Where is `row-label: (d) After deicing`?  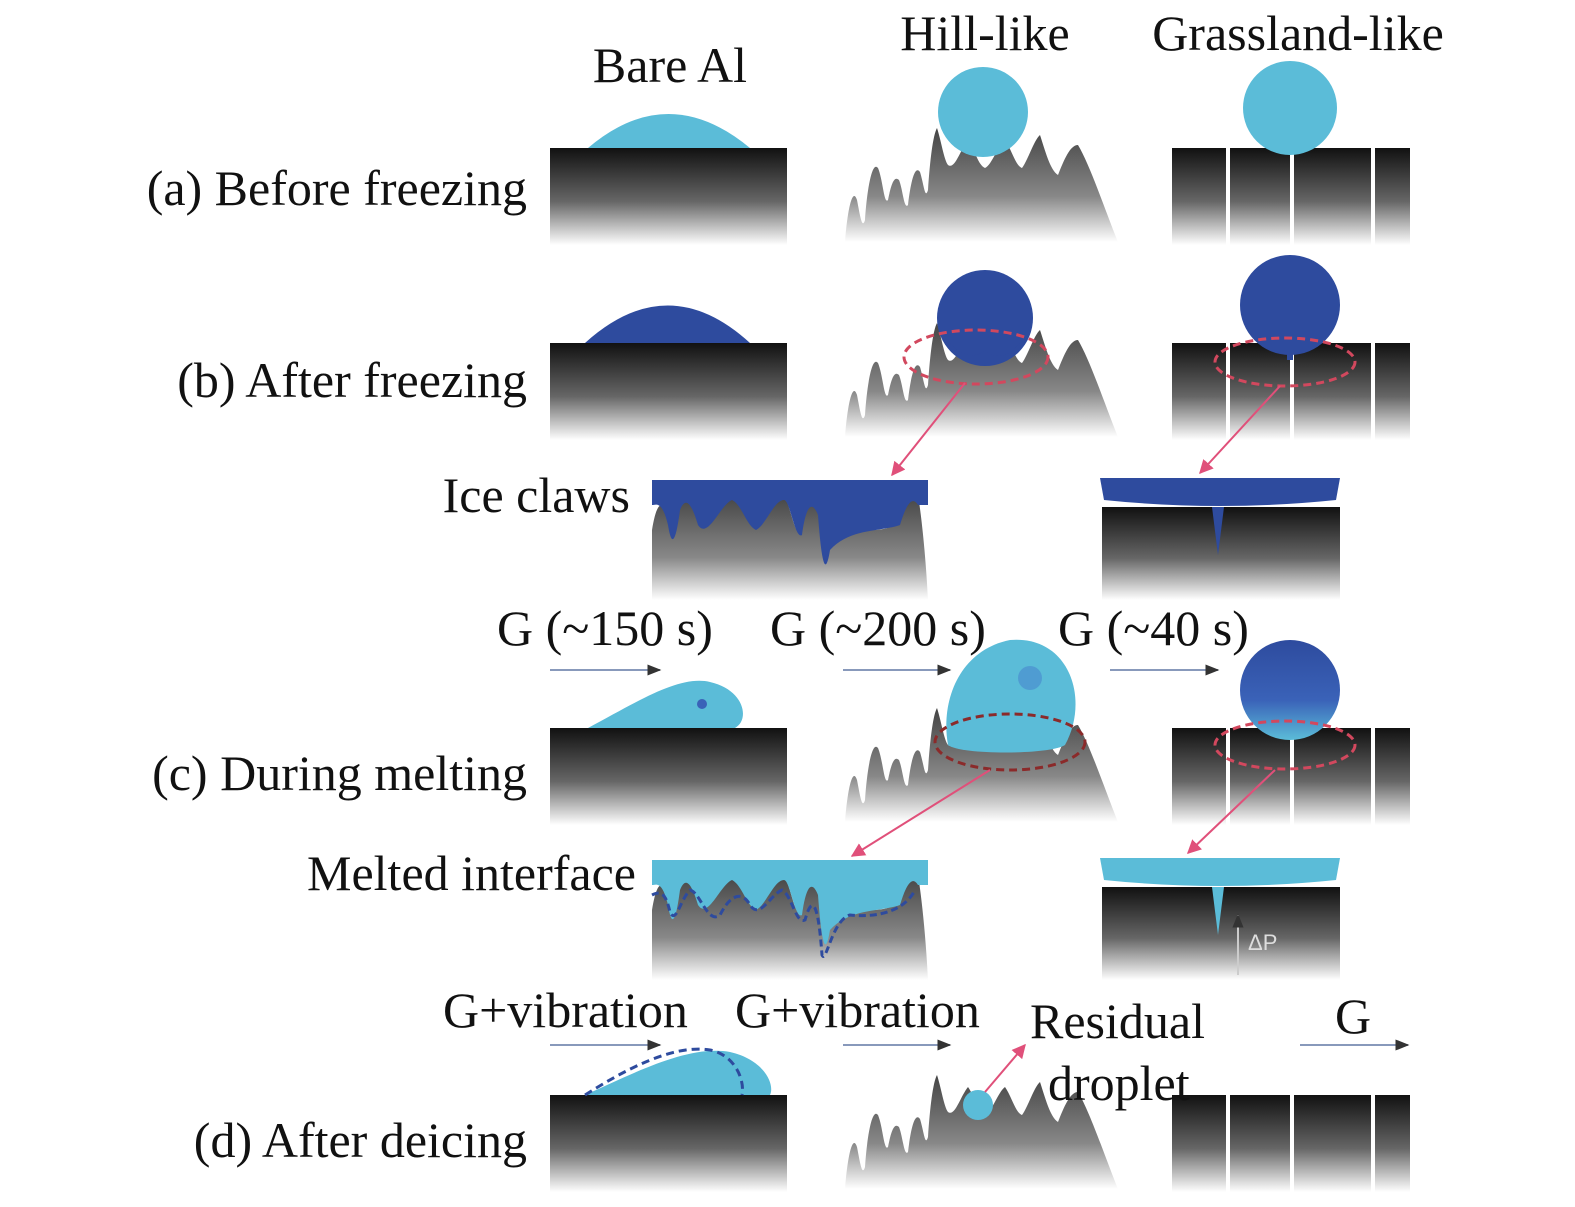 row-label: (d) After deicing is located at coordinates (360, 1140).